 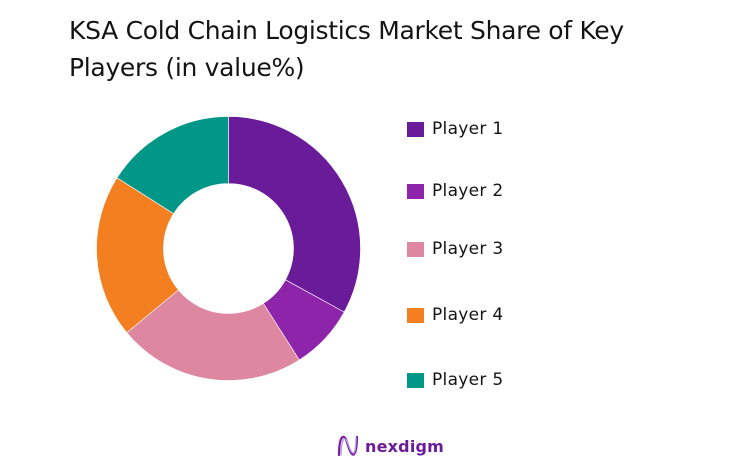 I want to click on legend-label: Player 1, so click(x=468, y=129).